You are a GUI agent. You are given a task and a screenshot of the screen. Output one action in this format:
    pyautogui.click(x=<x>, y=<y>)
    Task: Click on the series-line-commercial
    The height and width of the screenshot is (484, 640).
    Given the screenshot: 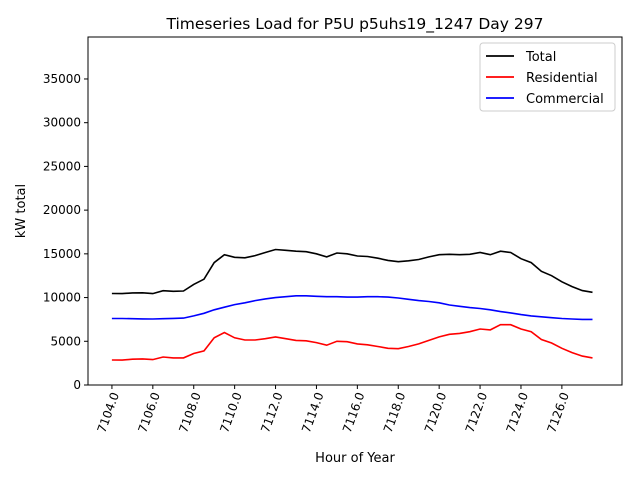 What is the action you would take?
    pyautogui.click(x=352, y=307)
    